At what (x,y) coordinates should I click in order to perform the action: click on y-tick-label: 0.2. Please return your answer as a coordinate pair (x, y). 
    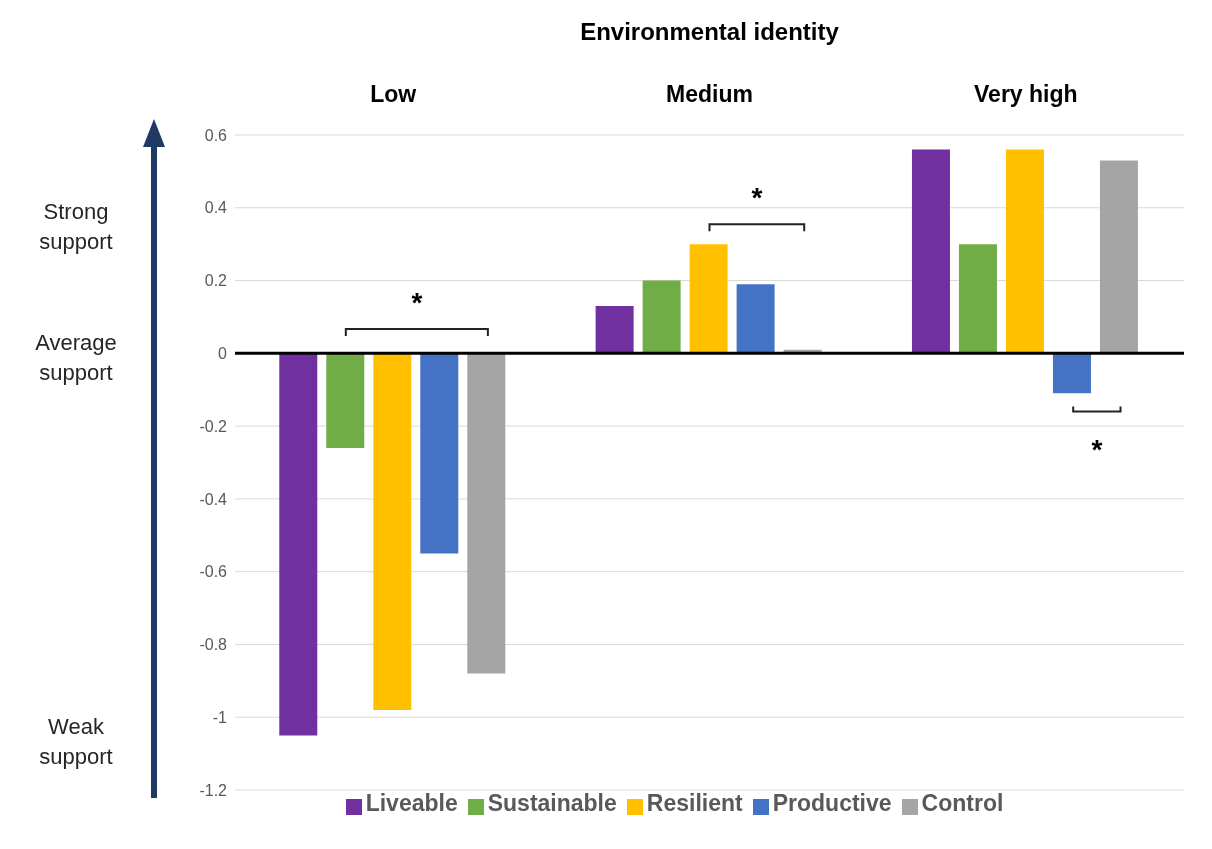
    Looking at the image, I should click on (216, 281).